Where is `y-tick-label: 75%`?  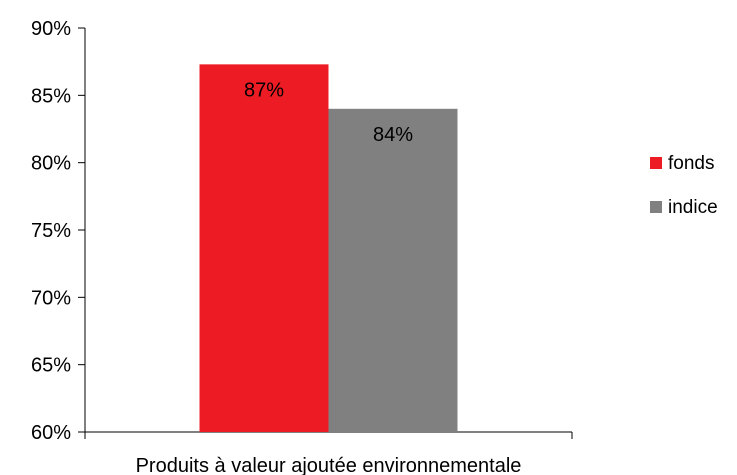
y-tick-label: 75% is located at coordinates (51, 231).